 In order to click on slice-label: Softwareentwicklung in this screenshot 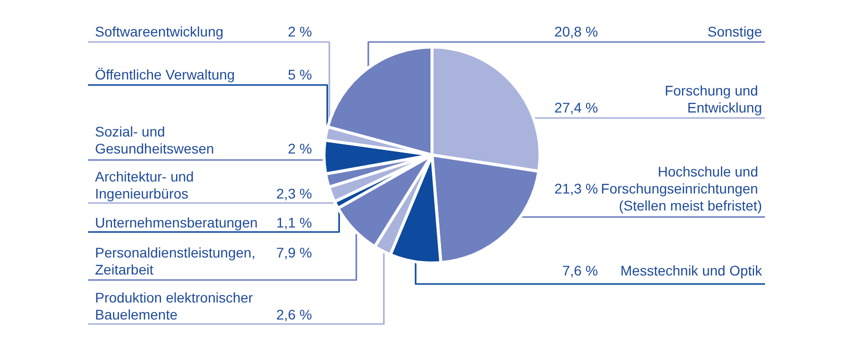, I will do `click(159, 32)`.